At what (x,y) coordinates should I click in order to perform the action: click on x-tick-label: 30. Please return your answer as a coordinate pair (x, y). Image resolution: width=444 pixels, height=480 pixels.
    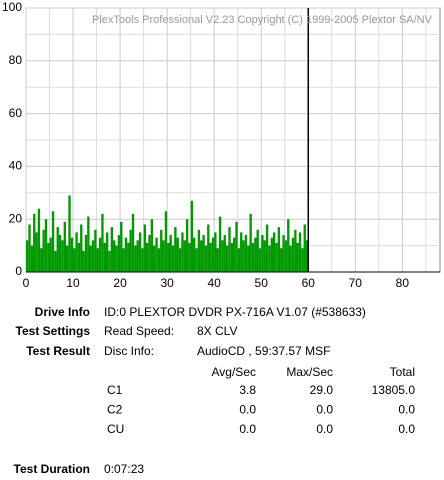
    Looking at the image, I should click on (167, 283).